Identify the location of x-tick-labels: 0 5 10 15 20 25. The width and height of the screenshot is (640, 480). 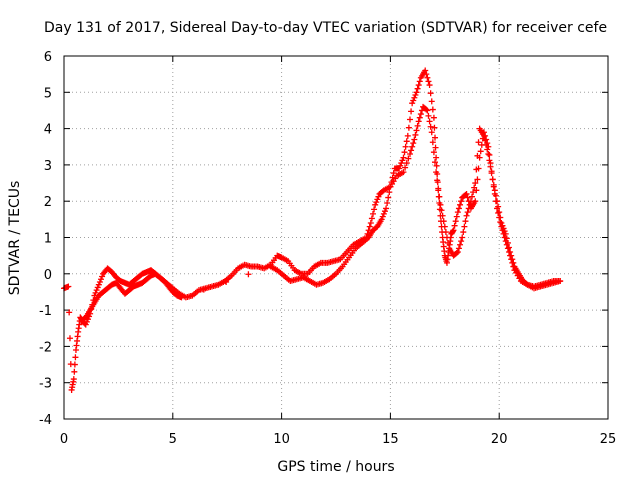
(338, 439).